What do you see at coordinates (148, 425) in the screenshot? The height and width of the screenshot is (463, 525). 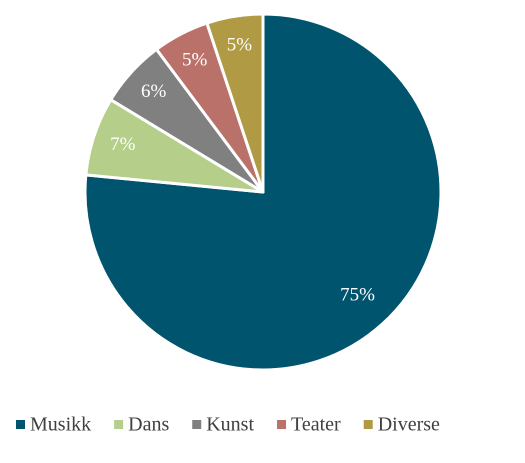 I see `legend-label: Dans` at bounding box center [148, 425].